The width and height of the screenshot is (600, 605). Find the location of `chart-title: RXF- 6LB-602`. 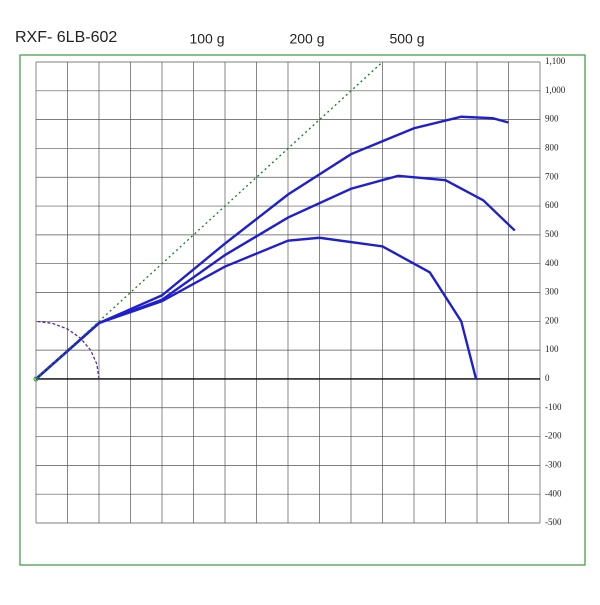

chart-title: RXF- 6LB-602 is located at coordinates (66, 37).